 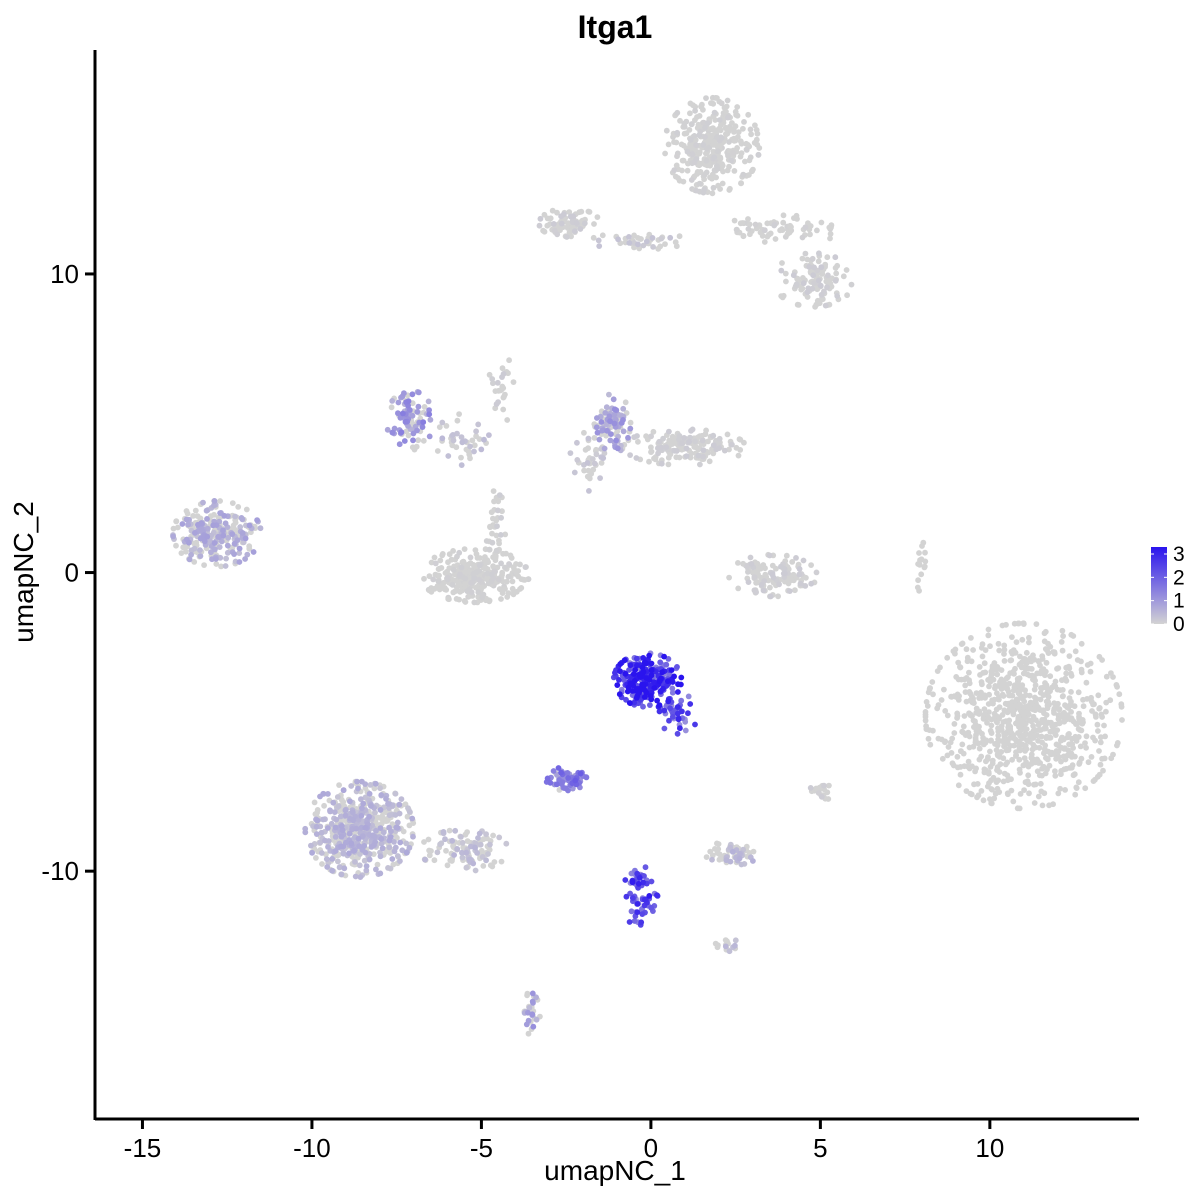 What do you see at coordinates (68, 572) in the screenshot?
I see `y-axis-ticks: -10 0 10` at bounding box center [68, 572].